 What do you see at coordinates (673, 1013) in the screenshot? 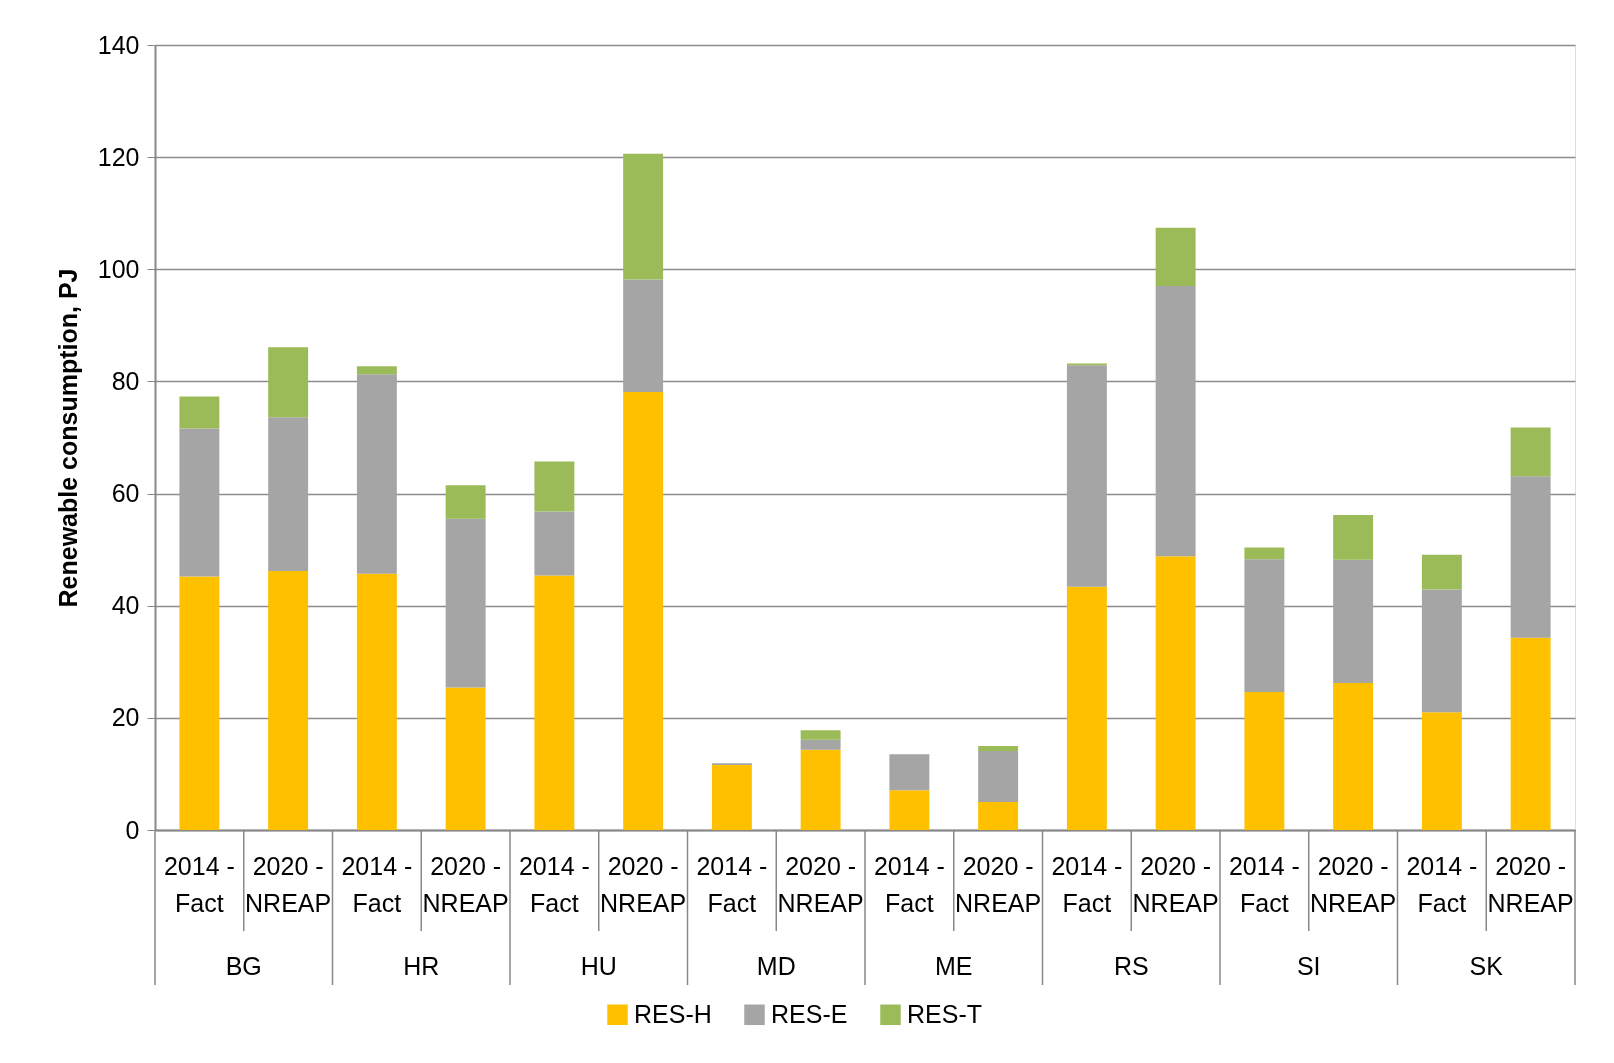
I see `legend-label: RES-H` at bounding box center [673, 1013].